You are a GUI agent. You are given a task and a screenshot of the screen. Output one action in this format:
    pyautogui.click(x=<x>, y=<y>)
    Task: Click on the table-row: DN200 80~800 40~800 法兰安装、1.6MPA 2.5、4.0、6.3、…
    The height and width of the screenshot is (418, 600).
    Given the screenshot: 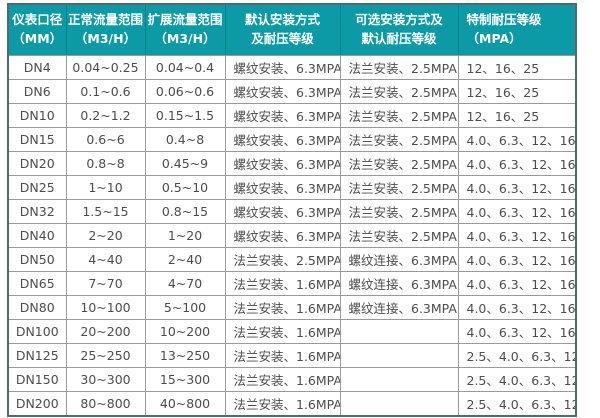 What is the action you would take?
    pyautogui.click(x=292, y=403)
    